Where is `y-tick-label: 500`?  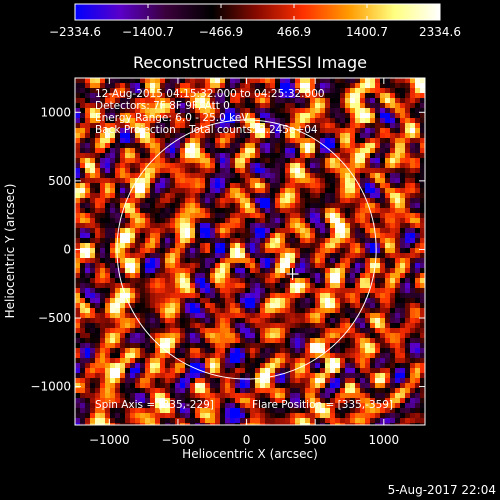
y-tick-label: 500 is located at coordinates (59, 181).